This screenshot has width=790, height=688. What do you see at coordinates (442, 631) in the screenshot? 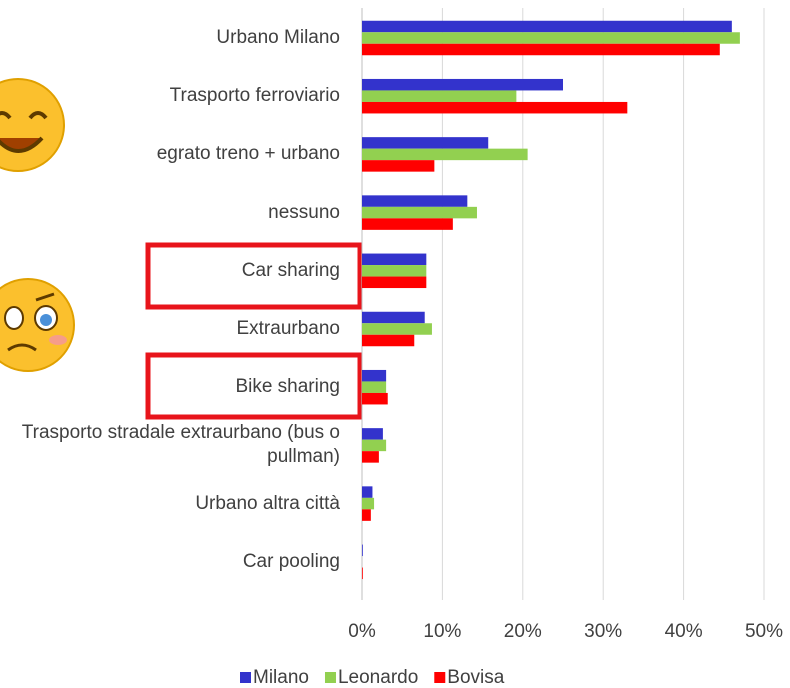
I see `x-tick-label: 10%` at bounding box center [442, 631].